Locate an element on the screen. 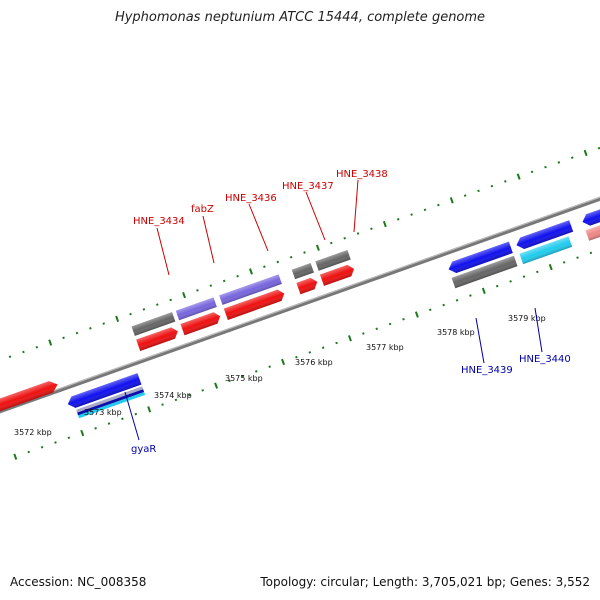 The image size is (600, 600). gene-hne3440-cyan is located at coordinates (546, 250).